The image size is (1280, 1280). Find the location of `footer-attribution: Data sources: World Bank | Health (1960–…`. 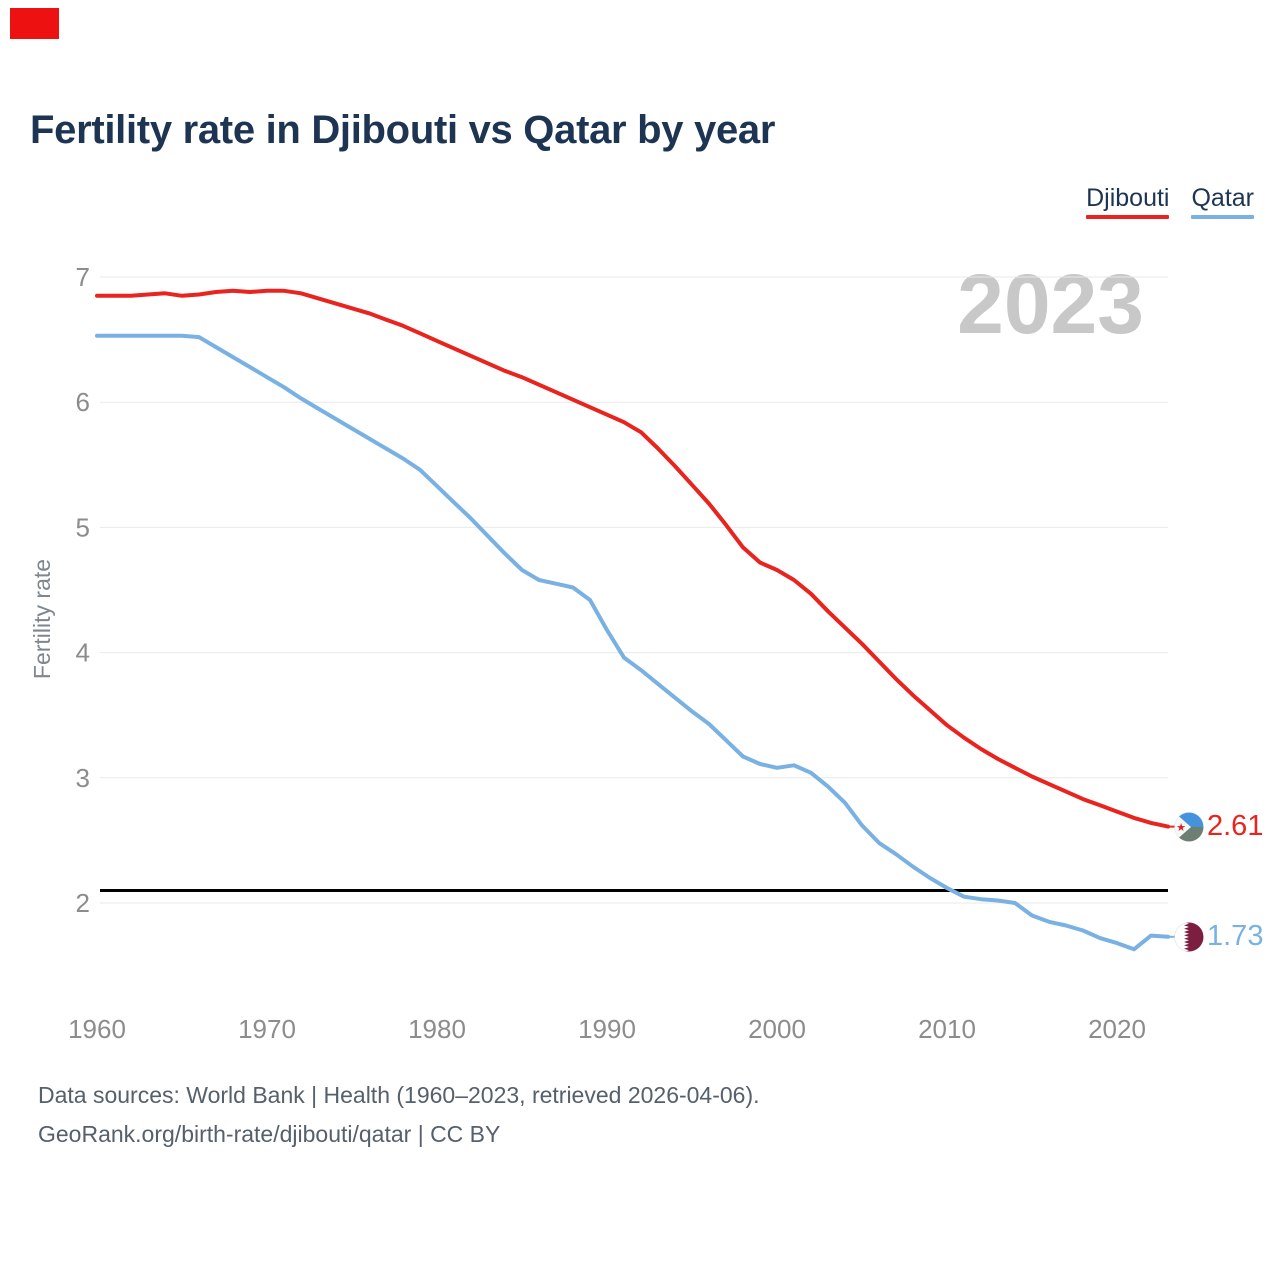

footer-attribution: Data sources: World Bank | Health (1960–… is located at coordinates (399, 1115).